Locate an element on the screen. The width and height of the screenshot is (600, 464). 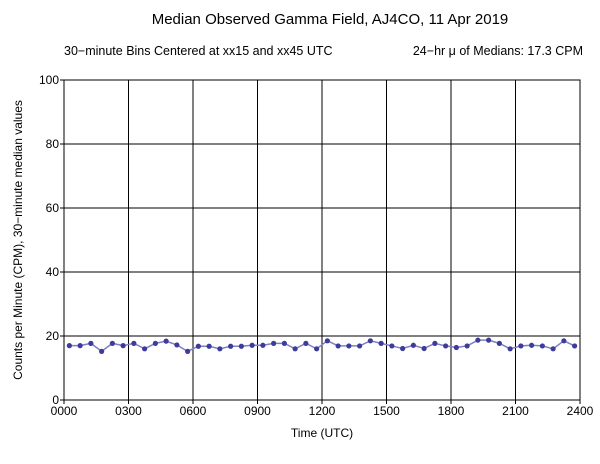
x-tick-label: 0600 is located at coordinates (193, 411).